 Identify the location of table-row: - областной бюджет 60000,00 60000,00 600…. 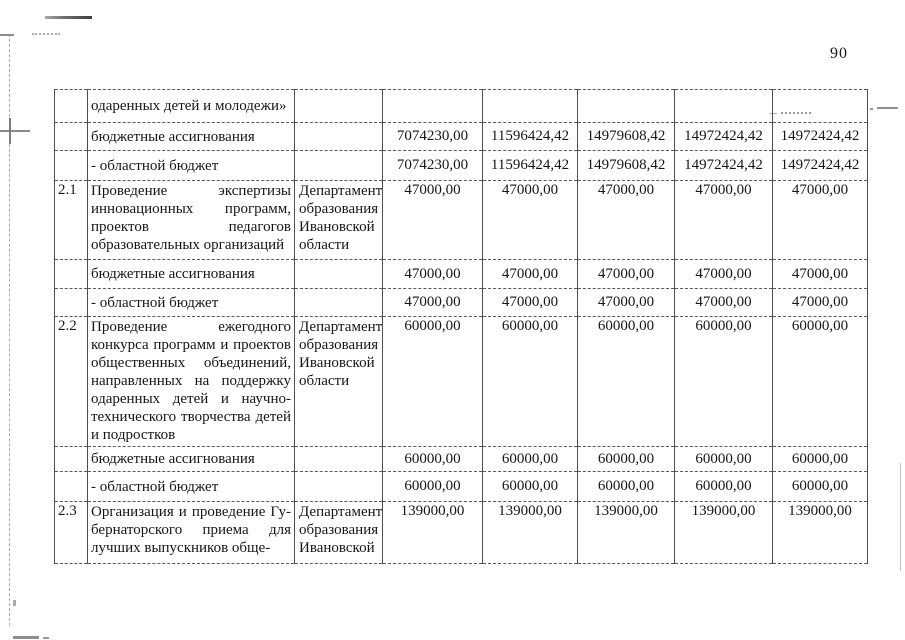
(461, 486).